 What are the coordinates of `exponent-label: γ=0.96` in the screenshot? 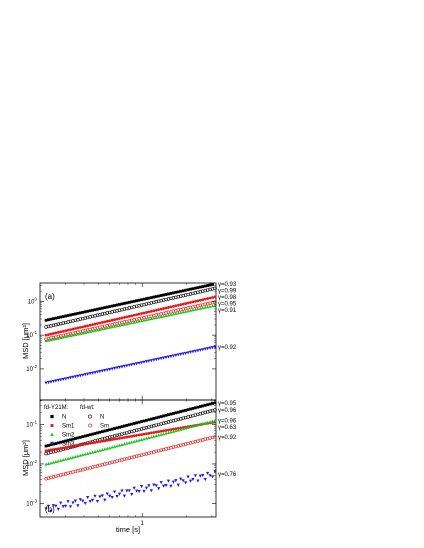 It's located at (227, 411).